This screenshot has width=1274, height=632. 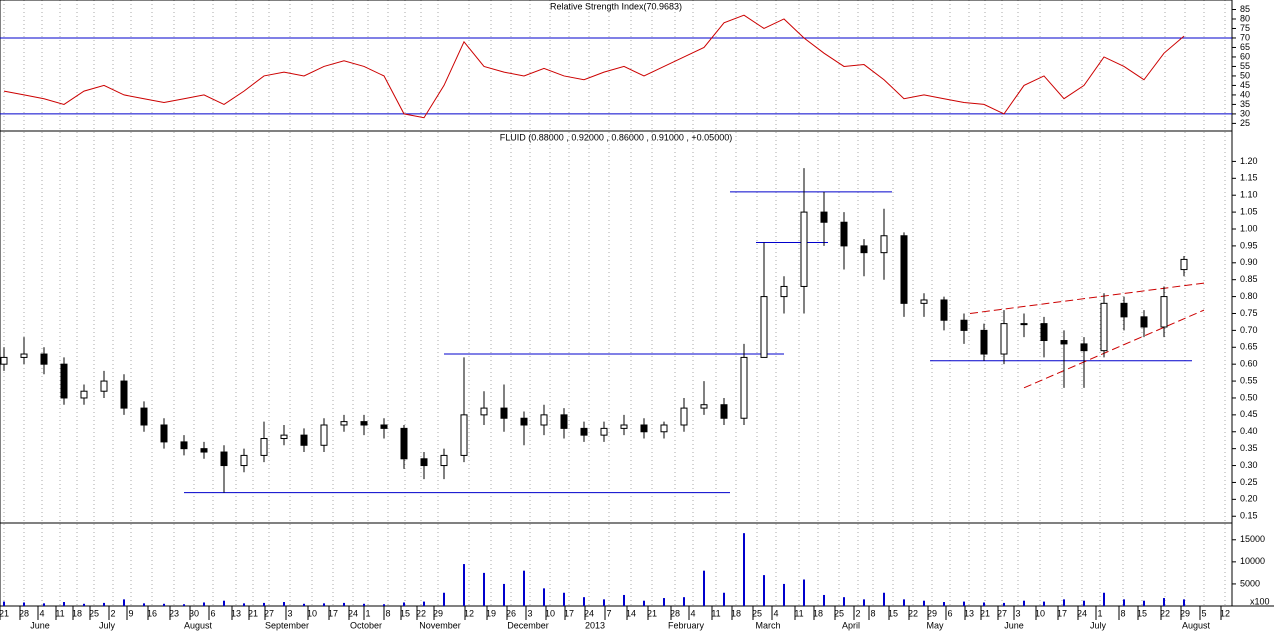 What do you see at coordinates (1249, 245) in the screenshot?
I see `y-tick-label: 0.95` at bounding box center [1249, 245].